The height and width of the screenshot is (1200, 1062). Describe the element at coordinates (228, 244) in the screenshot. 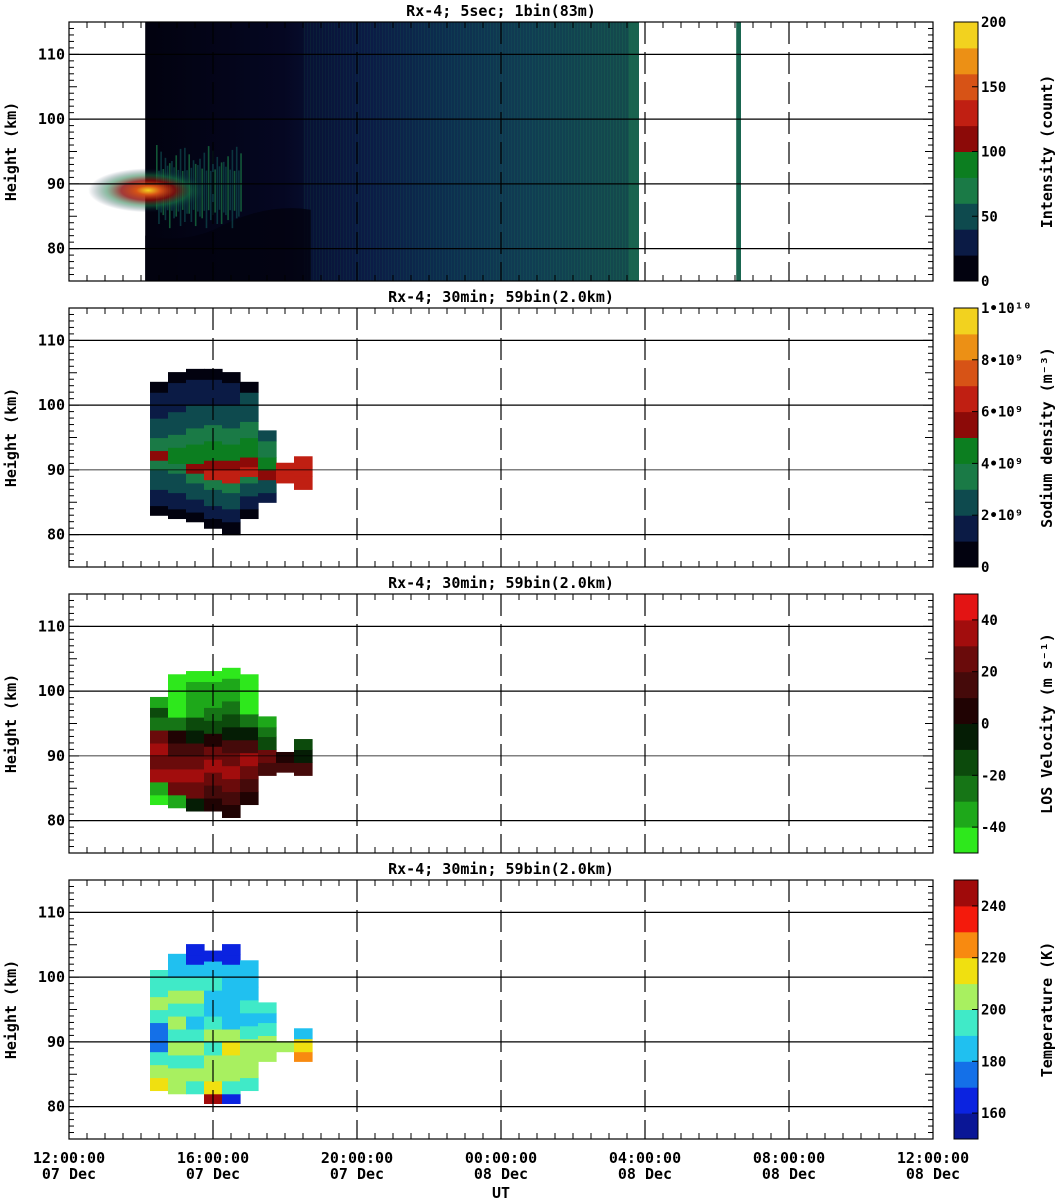

I see `dark-lower-region` at that location.